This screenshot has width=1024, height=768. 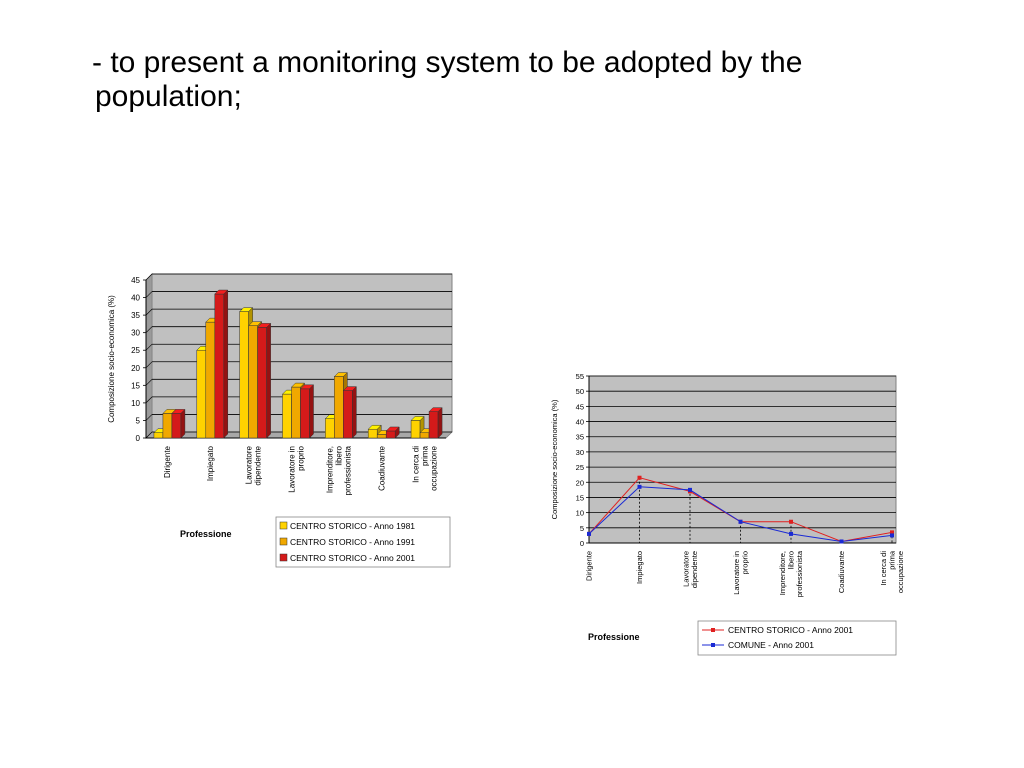 I want to click on legend-entry: CENTRO STORICO - Anno 1991, so click(x=352, y=542).